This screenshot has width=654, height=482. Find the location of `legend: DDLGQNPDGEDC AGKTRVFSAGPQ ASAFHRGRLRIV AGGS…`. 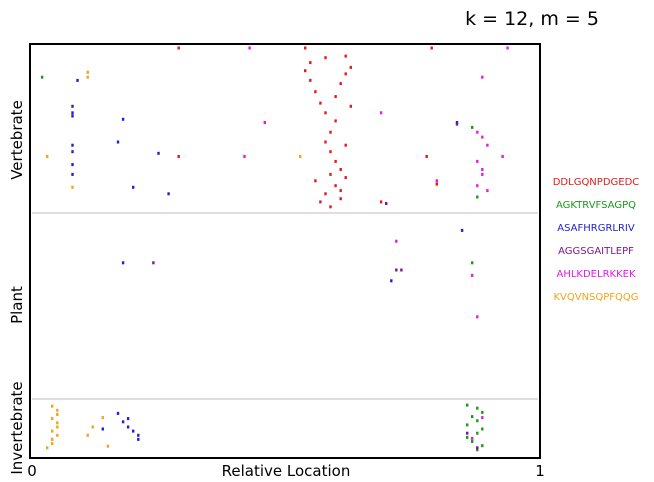

legend: DDLGQNPDGEDC AGKTRVFSAGPQ ASAFHRGRLRIV AGGS… is located at coordinates (596, 240).